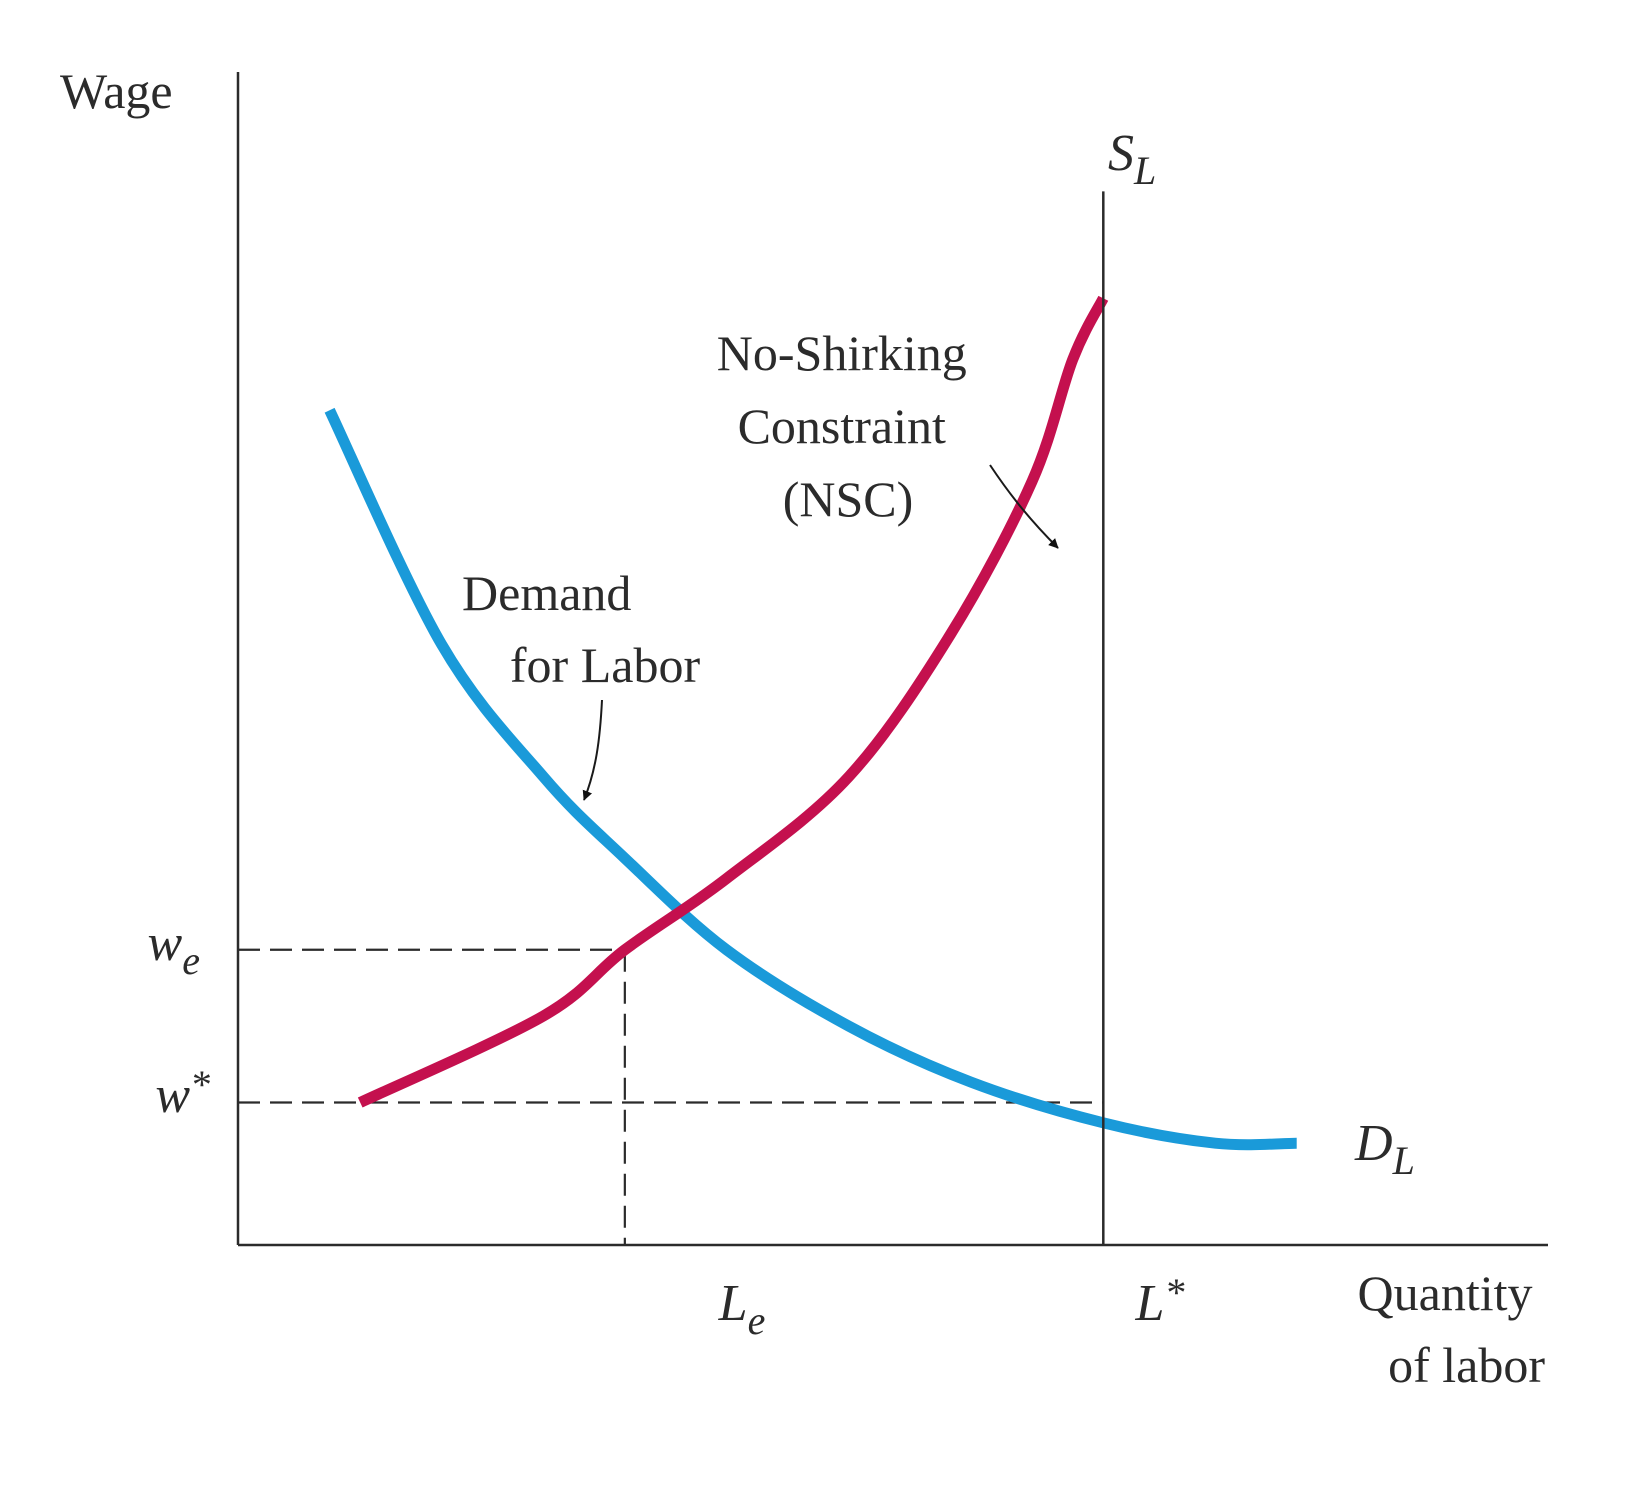 The height and width of the screenshot is (1485, 1626). Describe the element at coordinates (671, 1096) in the screenshot. I see `guide-lines` at that location.